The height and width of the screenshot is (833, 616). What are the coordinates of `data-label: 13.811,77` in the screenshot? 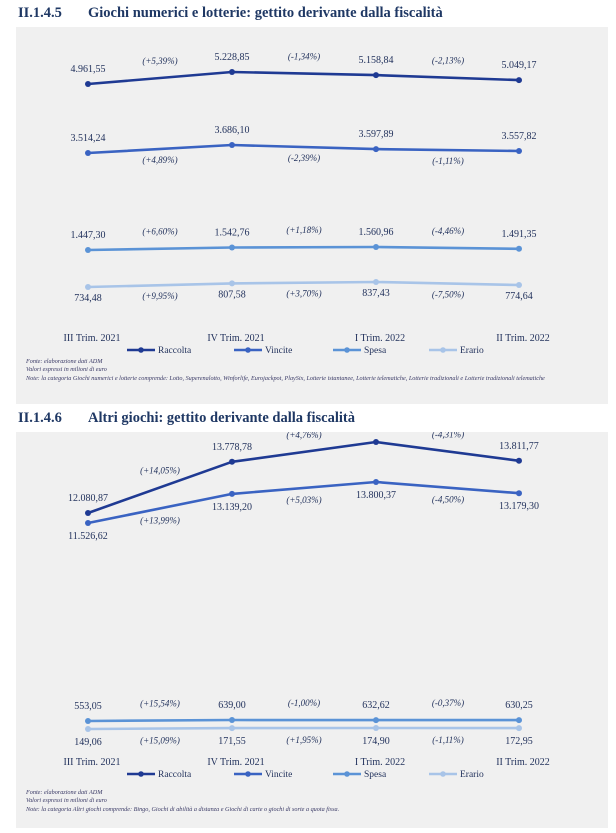 It's located at (519, 446).